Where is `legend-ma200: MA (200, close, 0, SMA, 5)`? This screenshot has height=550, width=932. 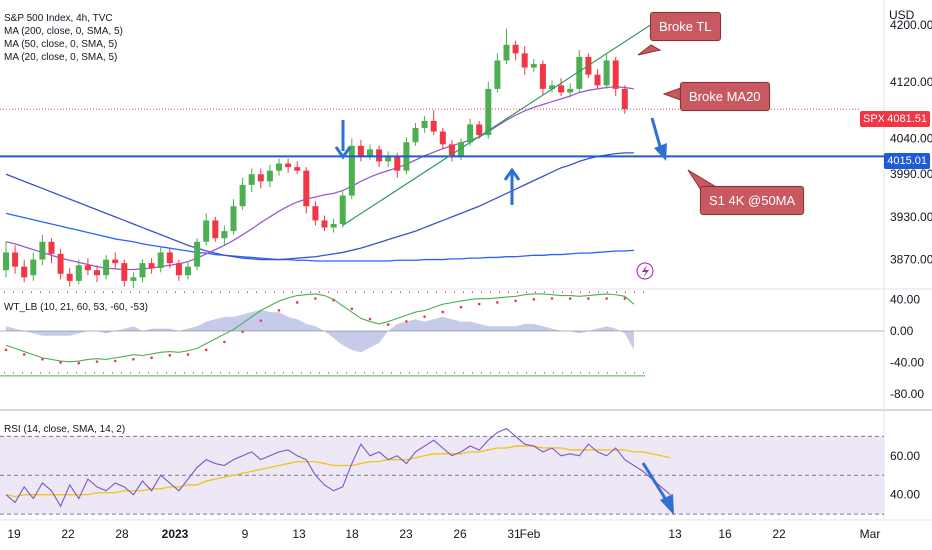 legend-ma200: MA (200, close, 0, SMA, 5) is located at coordinates (63, 31).